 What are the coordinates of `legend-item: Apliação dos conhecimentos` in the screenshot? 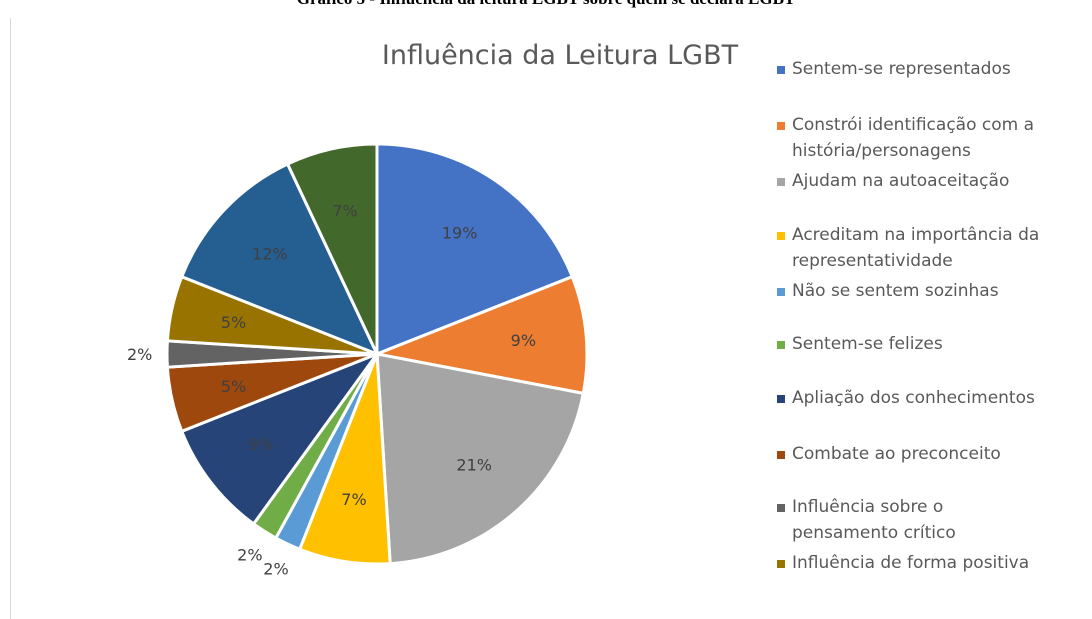 It's located at (914, 398).